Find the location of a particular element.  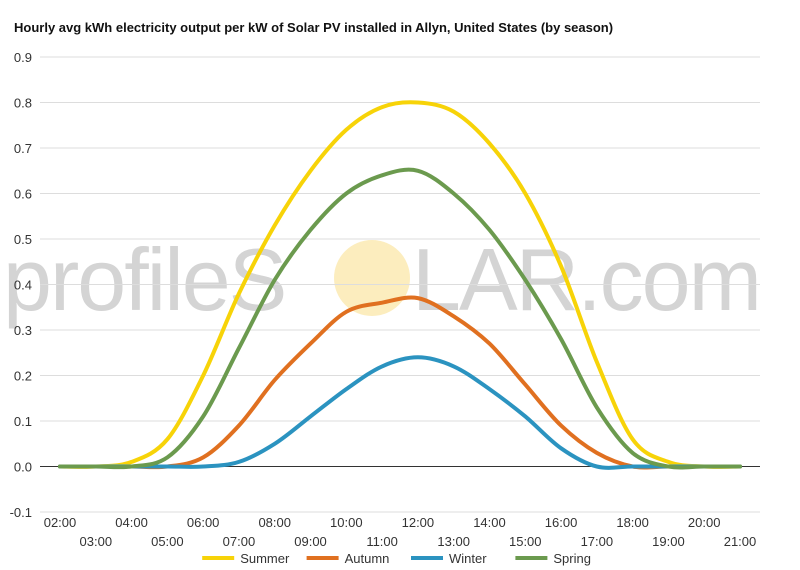

watermark-text-right: LAR.com is located at coordinates (586, 279).